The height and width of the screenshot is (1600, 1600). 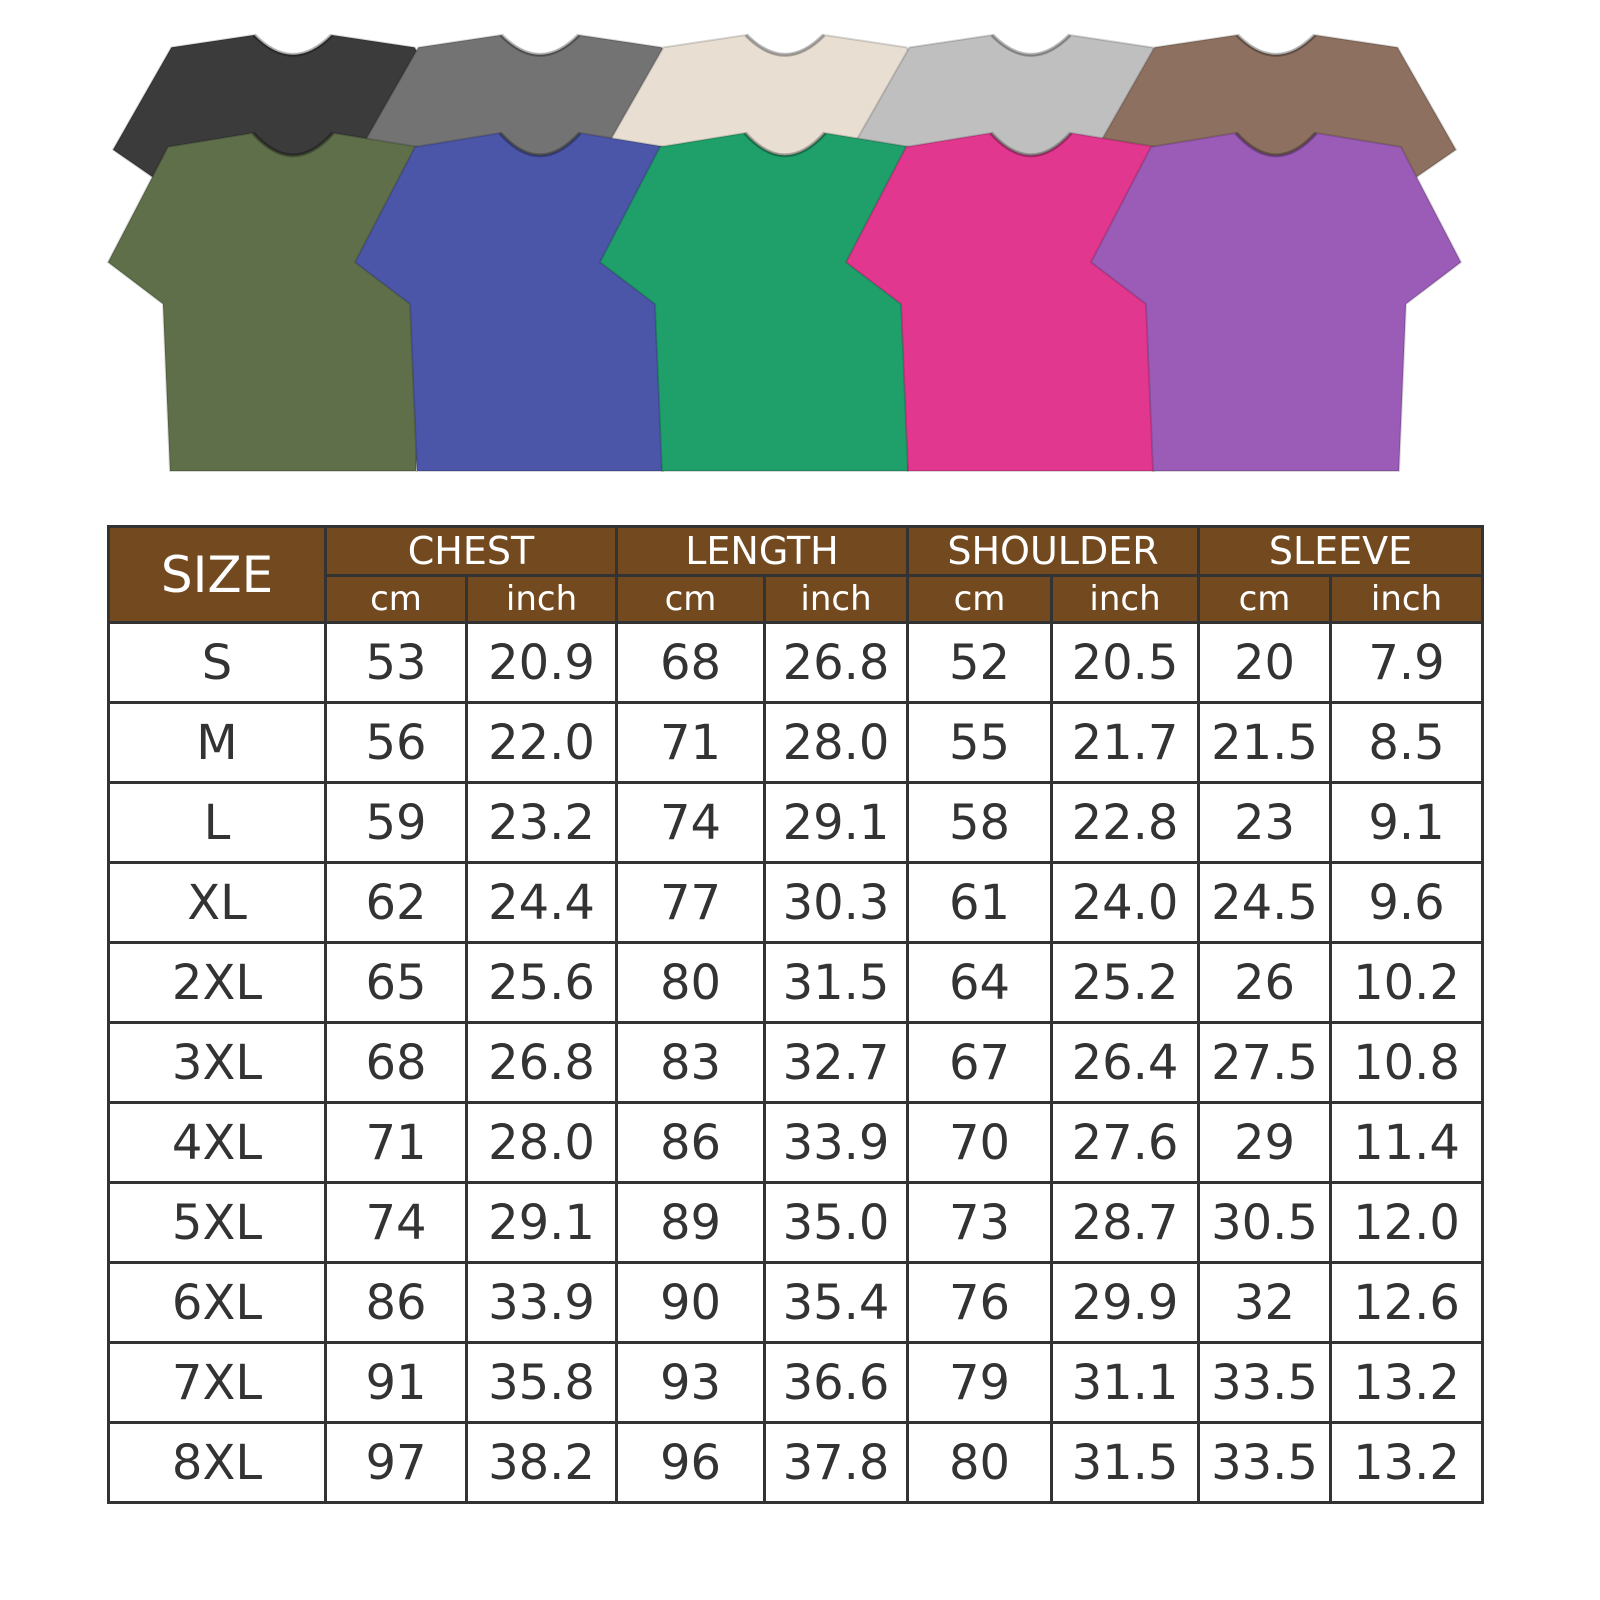 What do you see at coordinates (1406, 902) in the screenshot?
I see `measurement-cell: 9.6` at bounding box center [1406, 902].